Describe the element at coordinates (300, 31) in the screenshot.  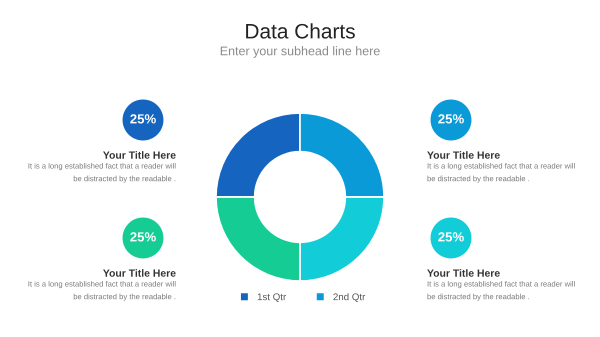
I see `chart-title: Data Charts` at that location.